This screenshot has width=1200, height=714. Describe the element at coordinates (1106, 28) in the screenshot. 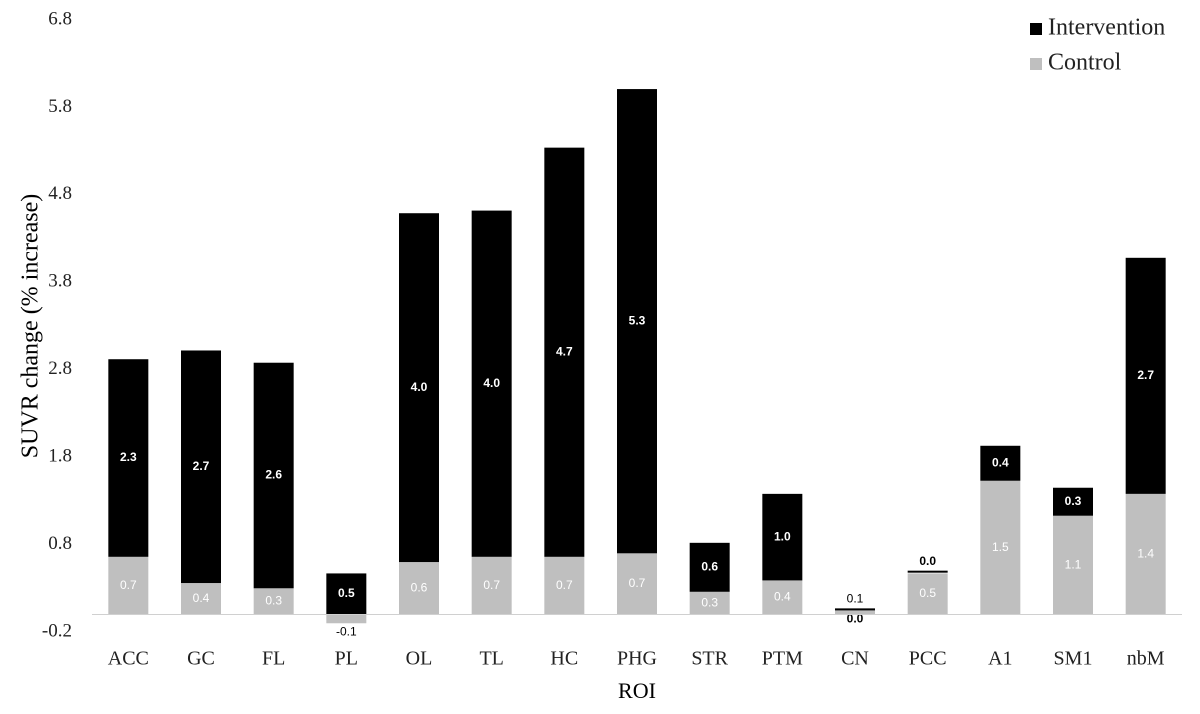

I see `legend-label: Intervention` at that location.